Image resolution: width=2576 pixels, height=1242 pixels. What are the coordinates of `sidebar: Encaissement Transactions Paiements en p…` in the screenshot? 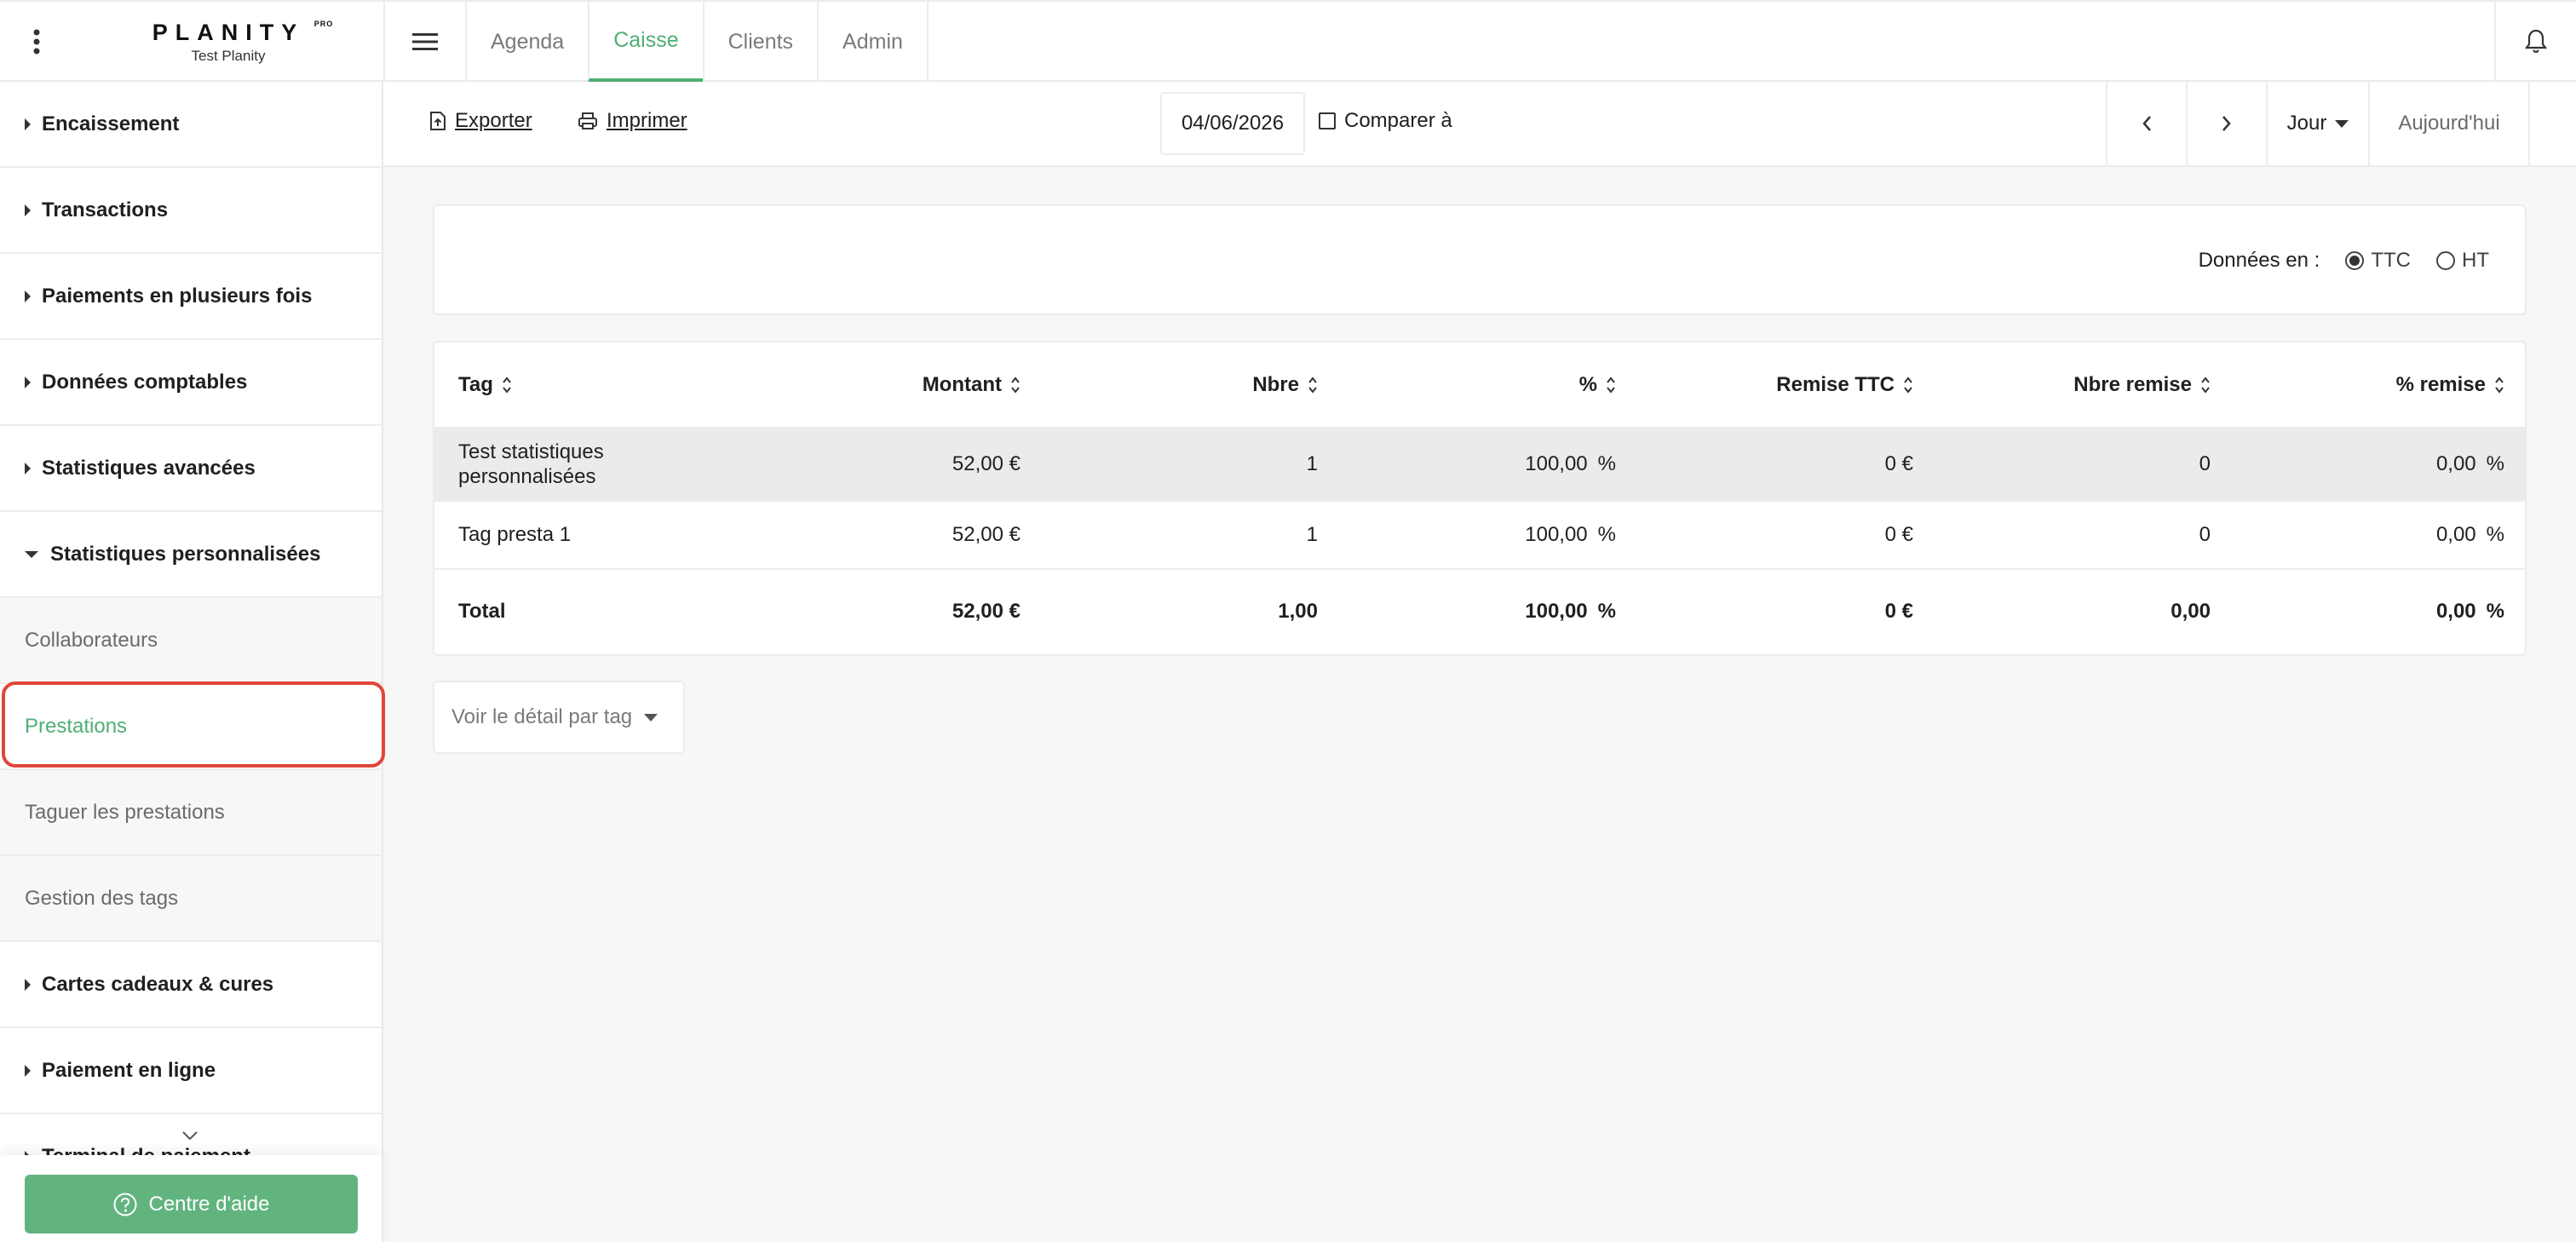 It's located at (191, 662).